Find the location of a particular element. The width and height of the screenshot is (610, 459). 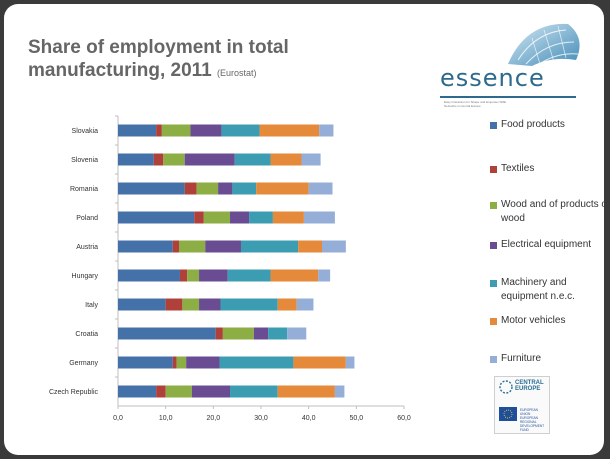

x-tick-label: 60,0 is located at coordinates (404, 418).